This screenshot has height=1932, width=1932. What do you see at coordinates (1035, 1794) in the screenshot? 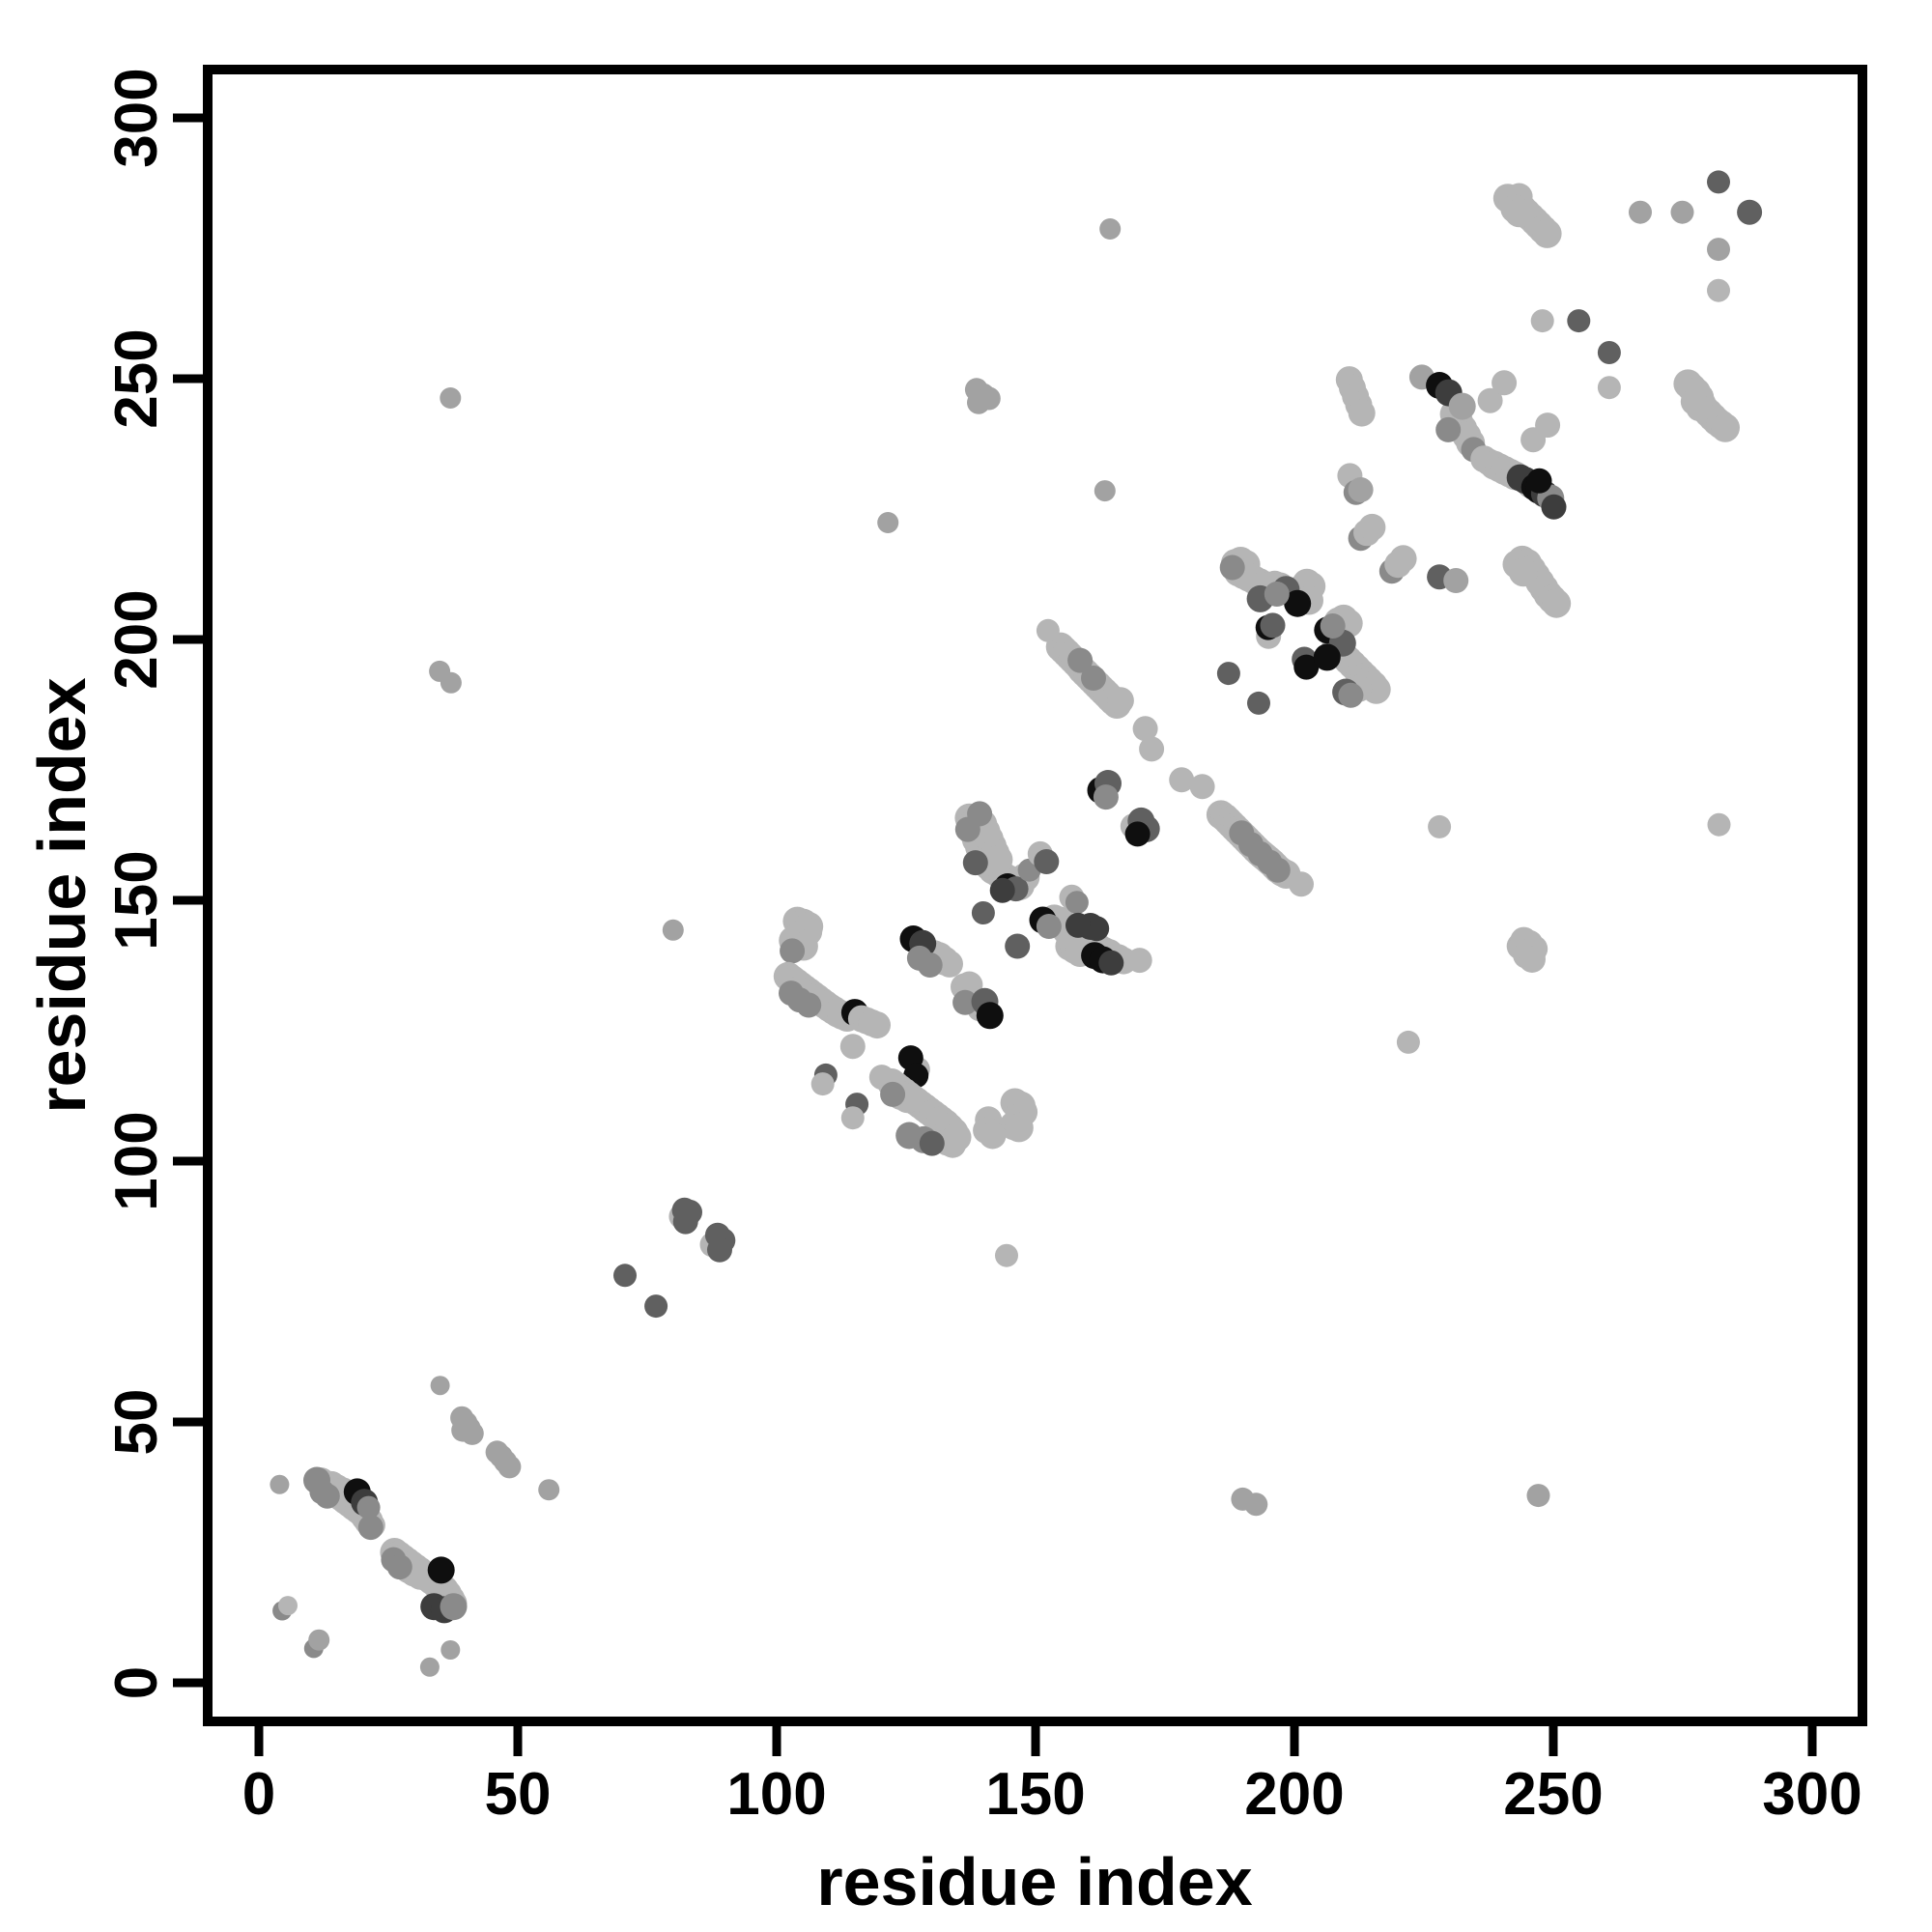
I see `x-tick-label: 150` at bounding box center [1035, 1794].